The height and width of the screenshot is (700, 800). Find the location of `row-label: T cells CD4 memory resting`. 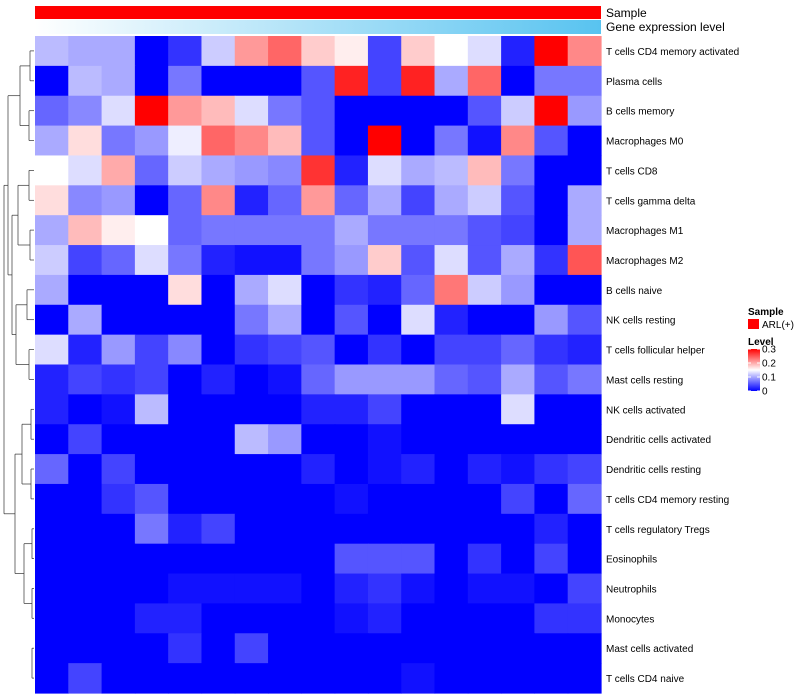

row-label: T cells CD4 memory resting is located at coordinates (667, 500).